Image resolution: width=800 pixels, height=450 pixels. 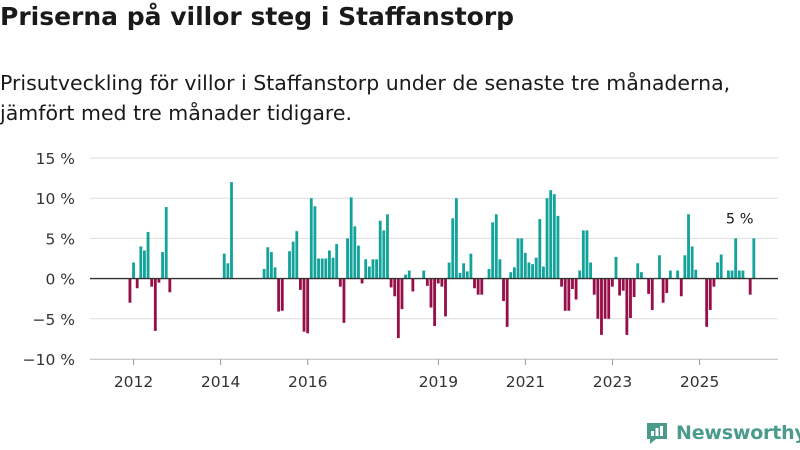 I want to click on subtitle-line-2: jämfört med tre månader tidigare., so click(x=176, y=113).